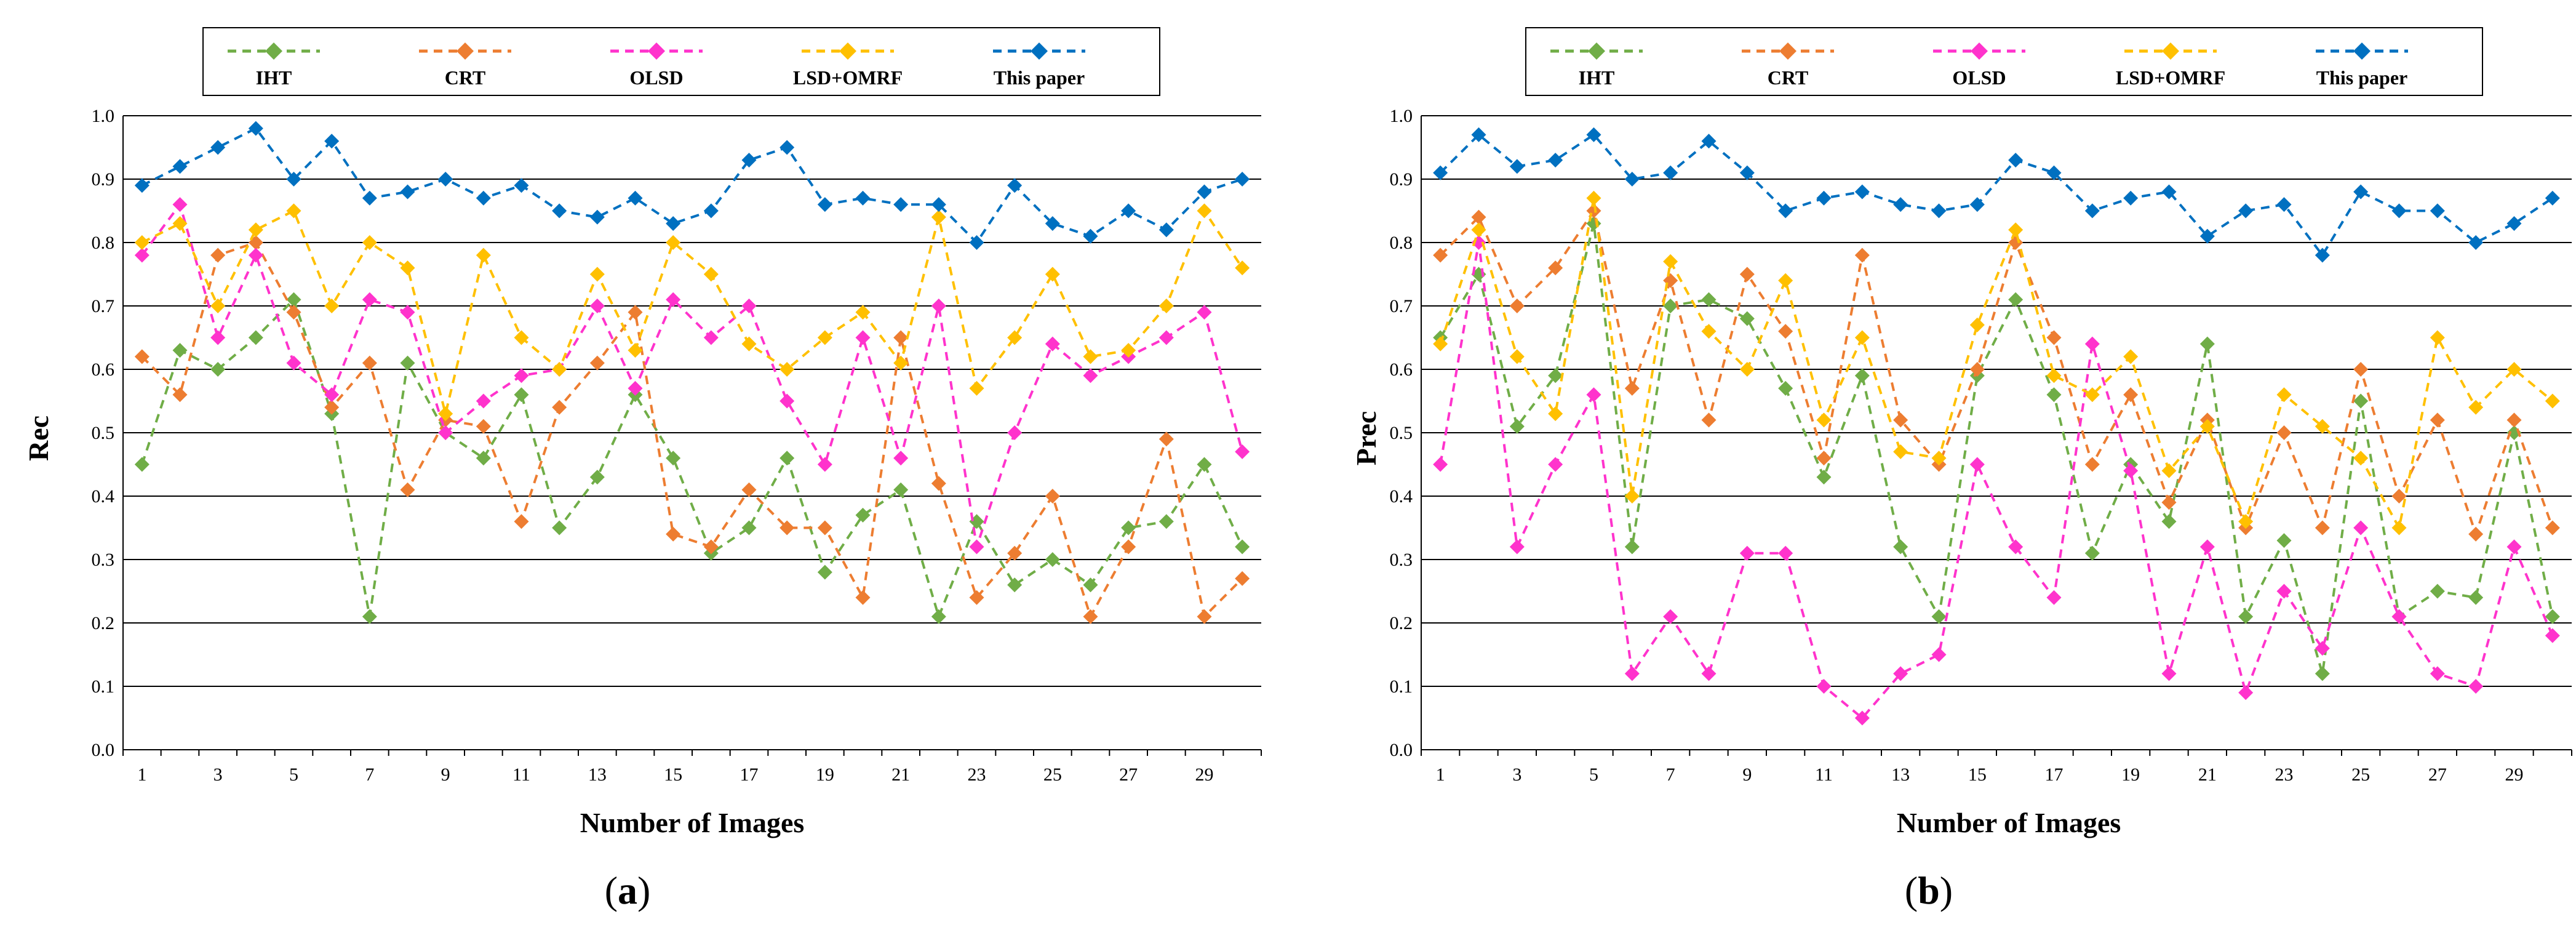 This screenshot has width=2576, height=927. I want to click on x-tick-label-a-17: 17, so click(749, 775).